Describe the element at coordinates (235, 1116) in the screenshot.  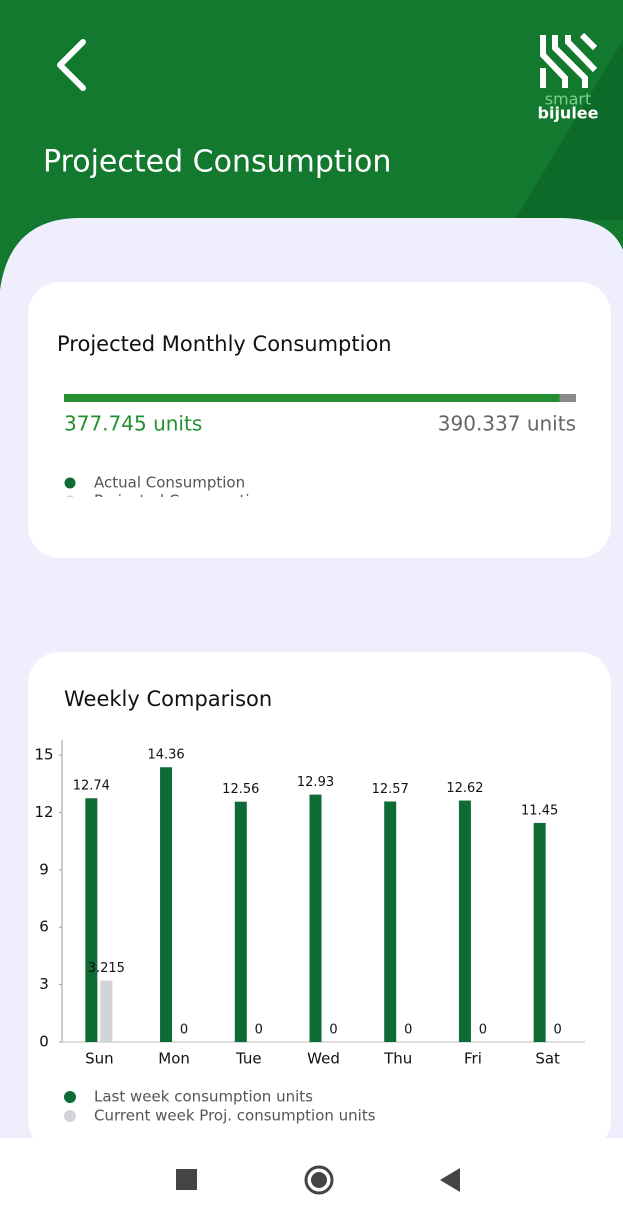
I see `legend-label: Current week Proj. consumption units` at that location.